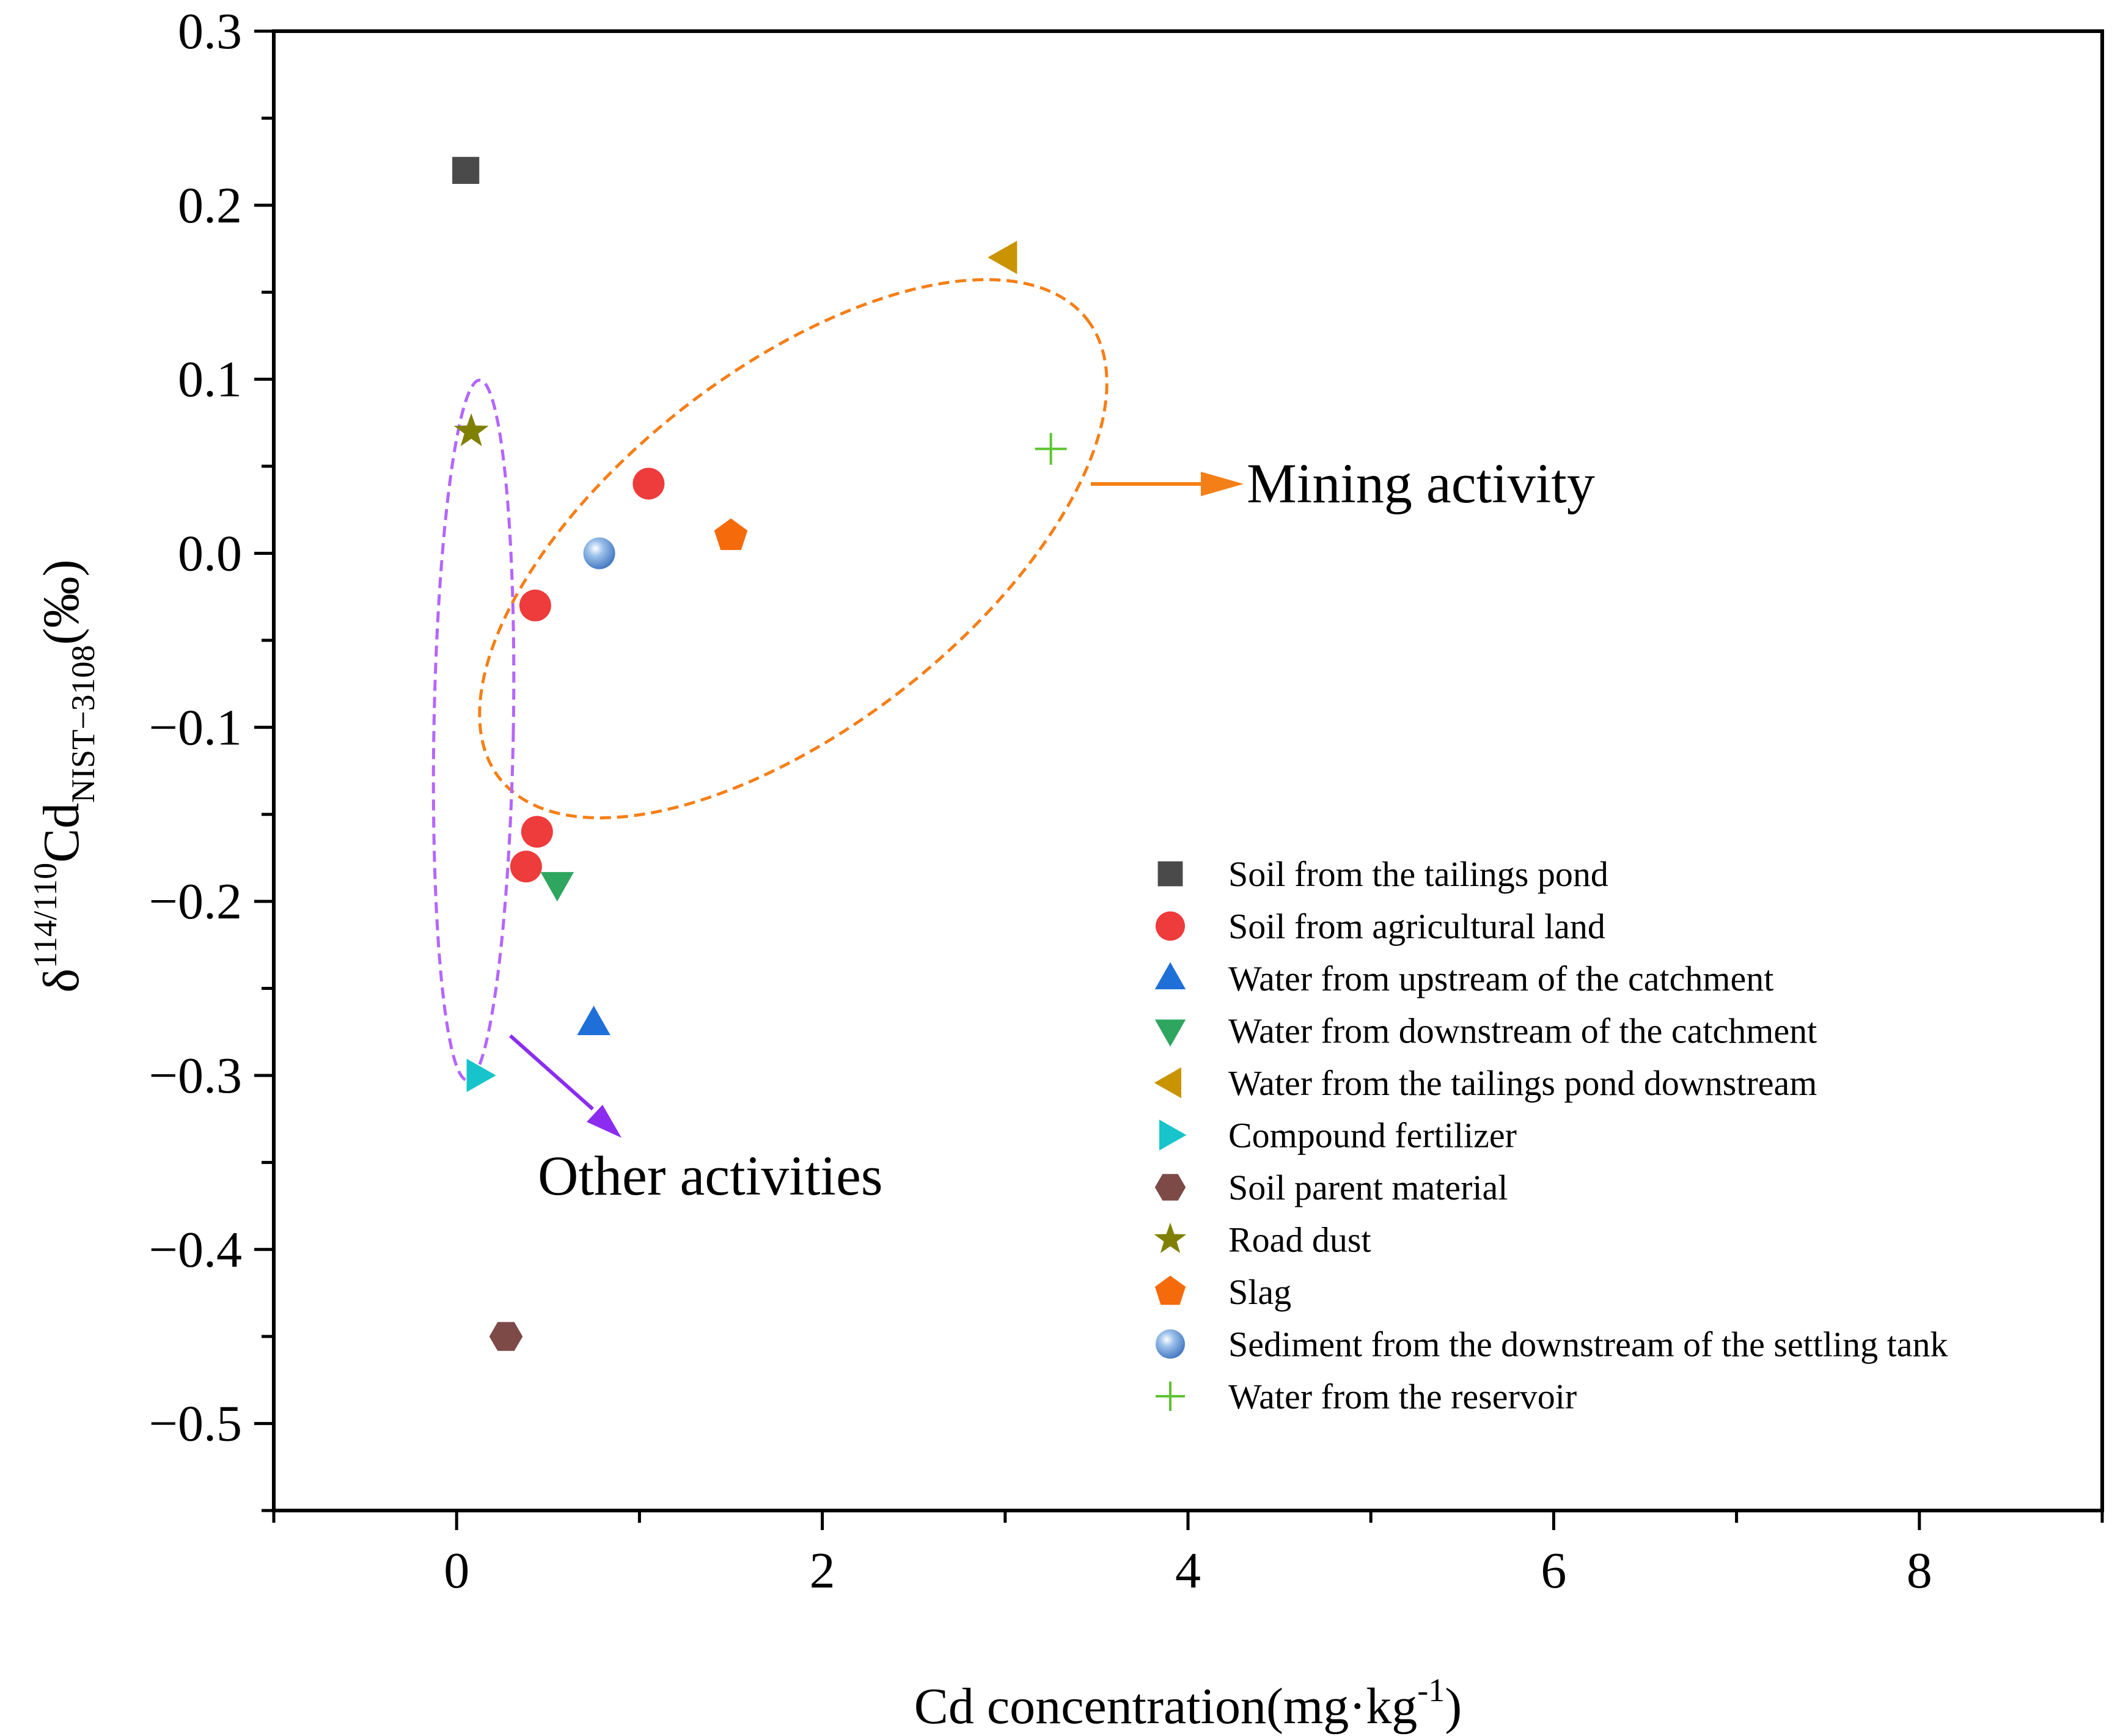 The width and height of the screenshot is (2112, 1736). What do you see at coordinates (1421, 483) in the screenshot?
I see `mining-activity-label: Mining activity` at bounding box center [1421, 483].